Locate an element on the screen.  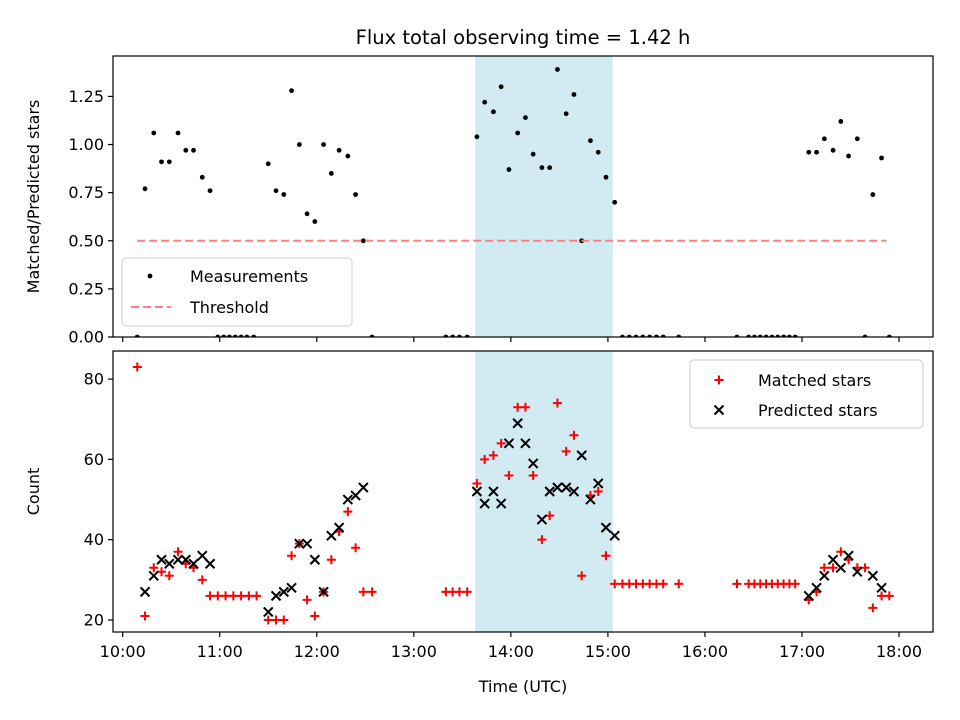
panel-2-legend-predicted-marker is located at coordinates (719, 410).